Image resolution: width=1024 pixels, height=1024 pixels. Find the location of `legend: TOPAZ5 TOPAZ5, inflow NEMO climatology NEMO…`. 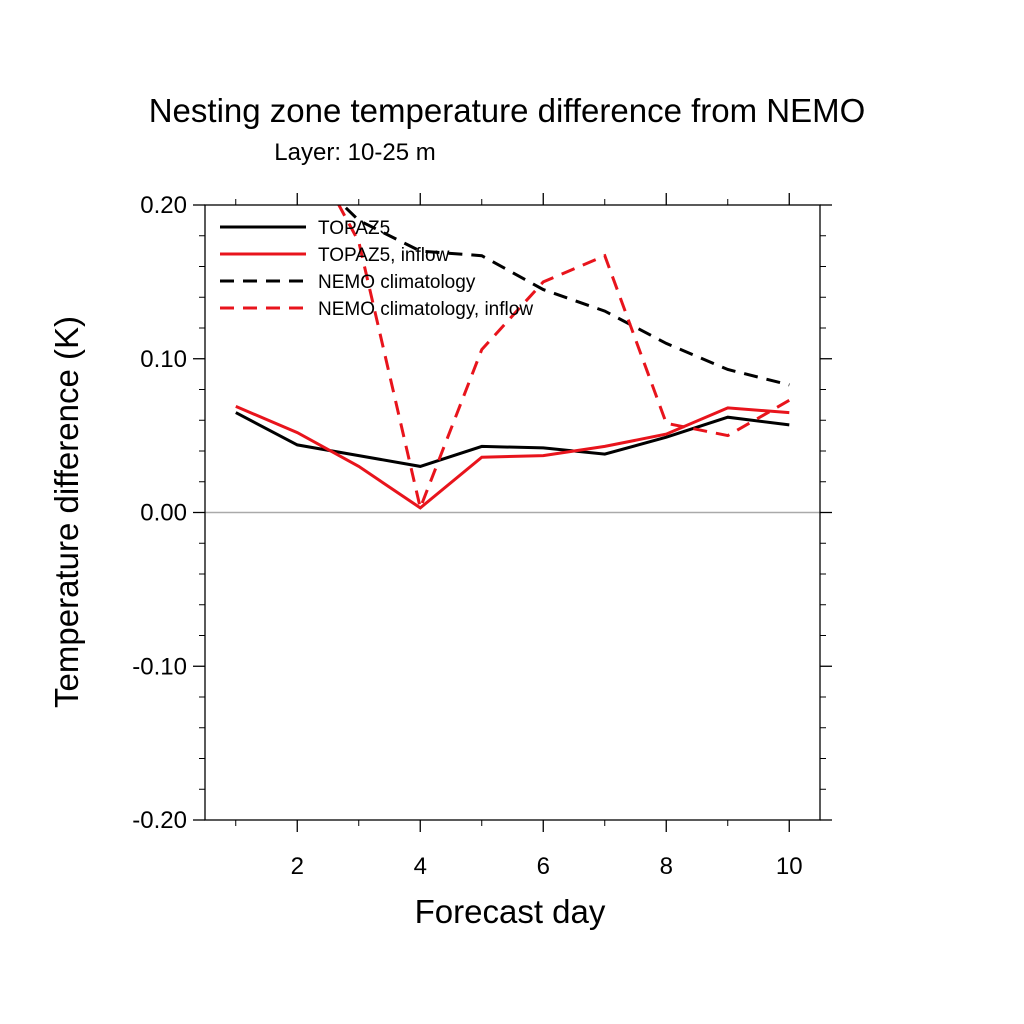

legend: TOPAZ5 TOPAZ5, inflow NEMO climatology NEMO… is located at coordinates (376, 269).